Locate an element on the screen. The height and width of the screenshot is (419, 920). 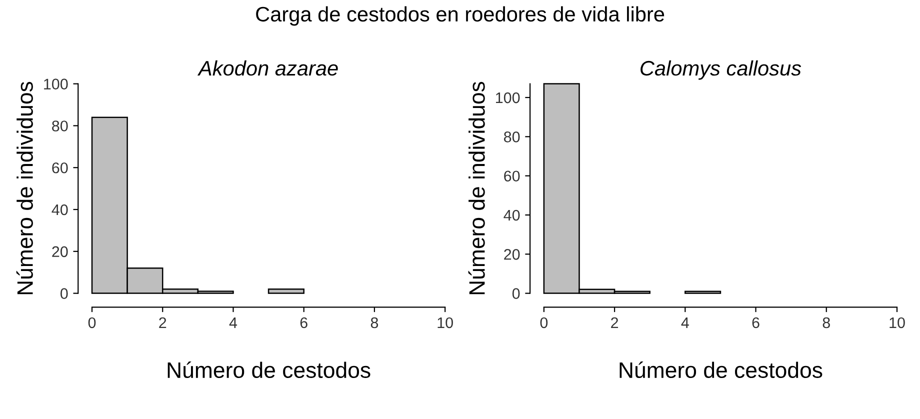
chart-title: Calomys callosus is located at coordinates (721, 70).